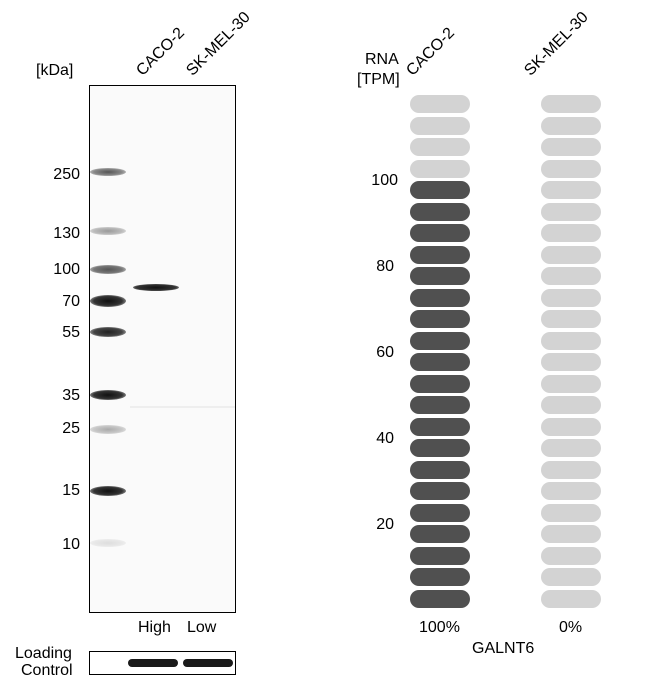 The image size is (665, 680). I want to click on rna-pill-column-skmel30, so click(571, 351).